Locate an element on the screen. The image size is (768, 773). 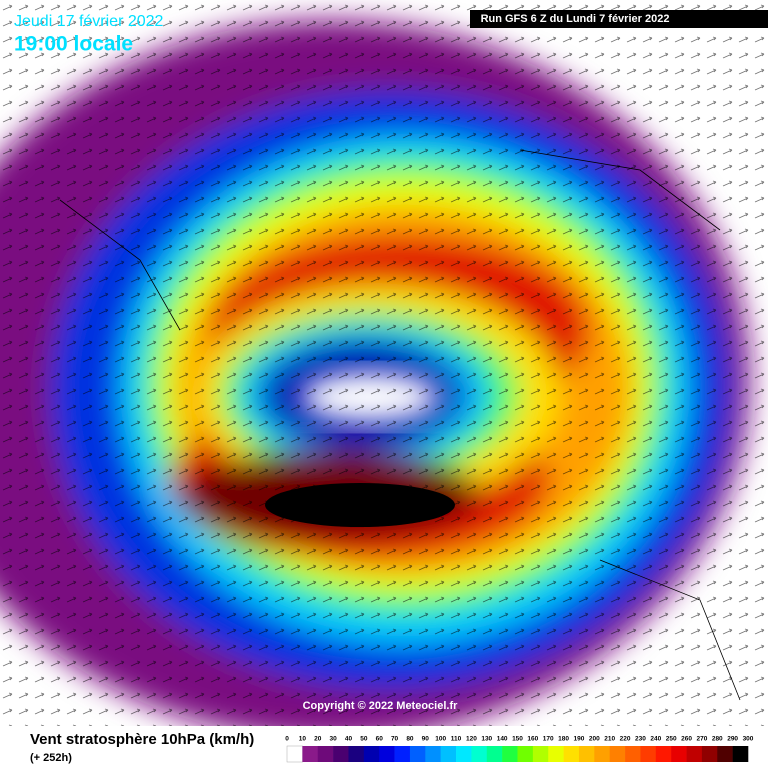
colorbar-tick-label: 150 is located at coordinates (517, 739).